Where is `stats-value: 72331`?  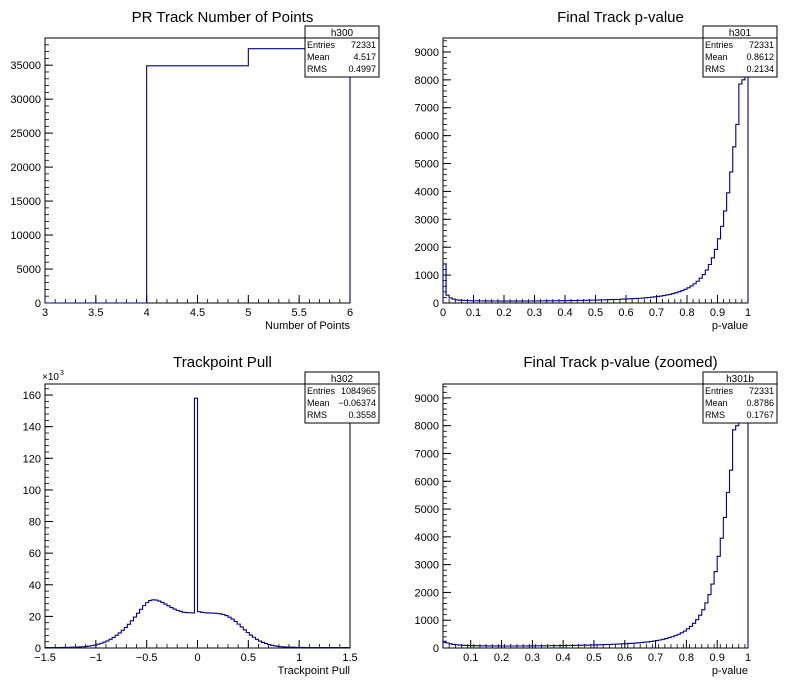 stats-value: 72331 is located at coordinates (761, 45).